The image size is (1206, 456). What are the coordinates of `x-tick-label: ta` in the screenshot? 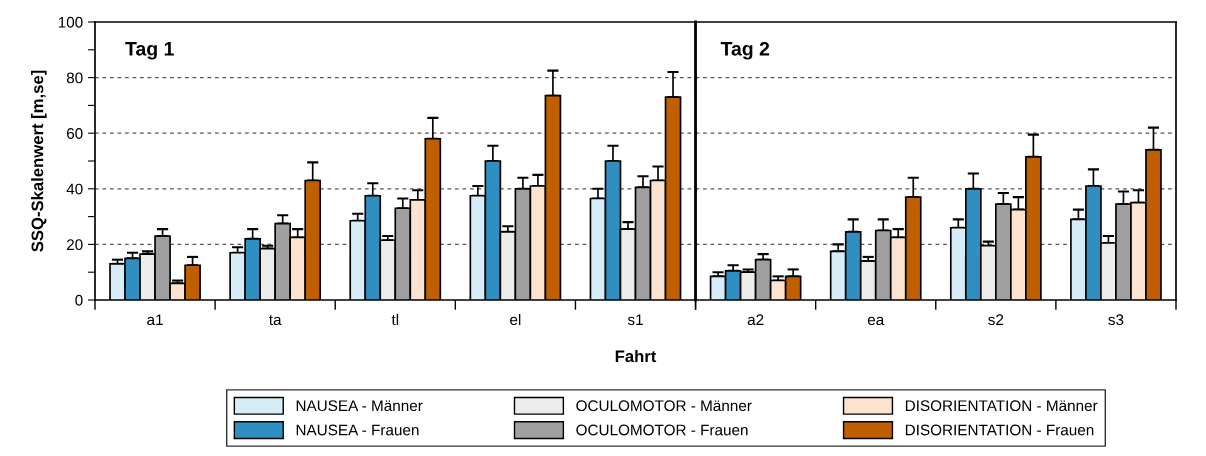 It's located at (275, 320).